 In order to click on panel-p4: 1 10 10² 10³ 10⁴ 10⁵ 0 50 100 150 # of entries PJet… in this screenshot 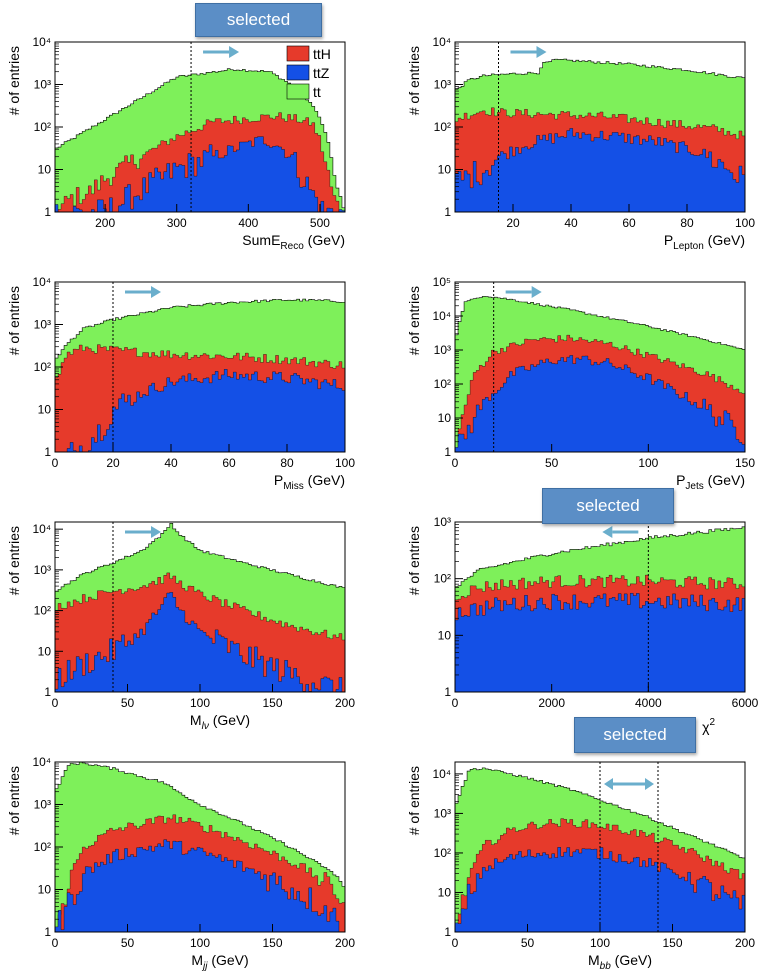, I will do `click(580, 383)`.